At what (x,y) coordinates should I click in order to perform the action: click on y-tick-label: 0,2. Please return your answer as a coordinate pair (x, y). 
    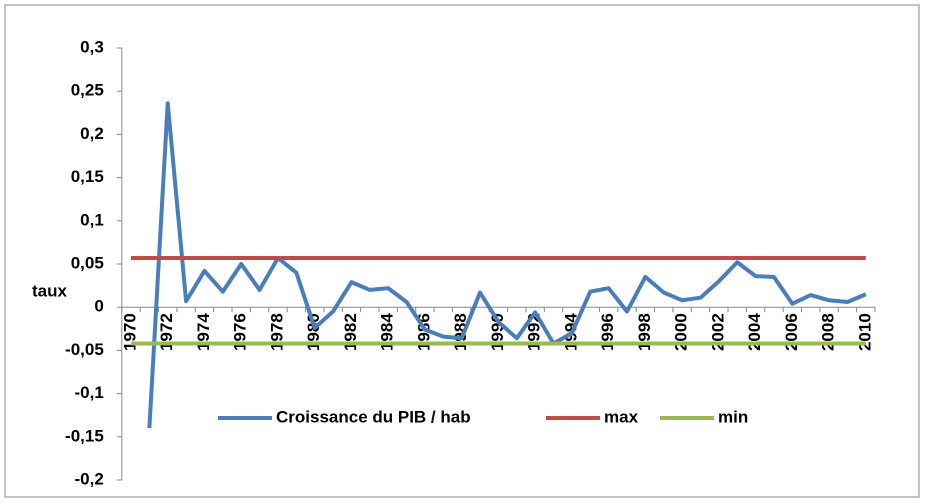
    Looking at the image, I should click on (92, 133).